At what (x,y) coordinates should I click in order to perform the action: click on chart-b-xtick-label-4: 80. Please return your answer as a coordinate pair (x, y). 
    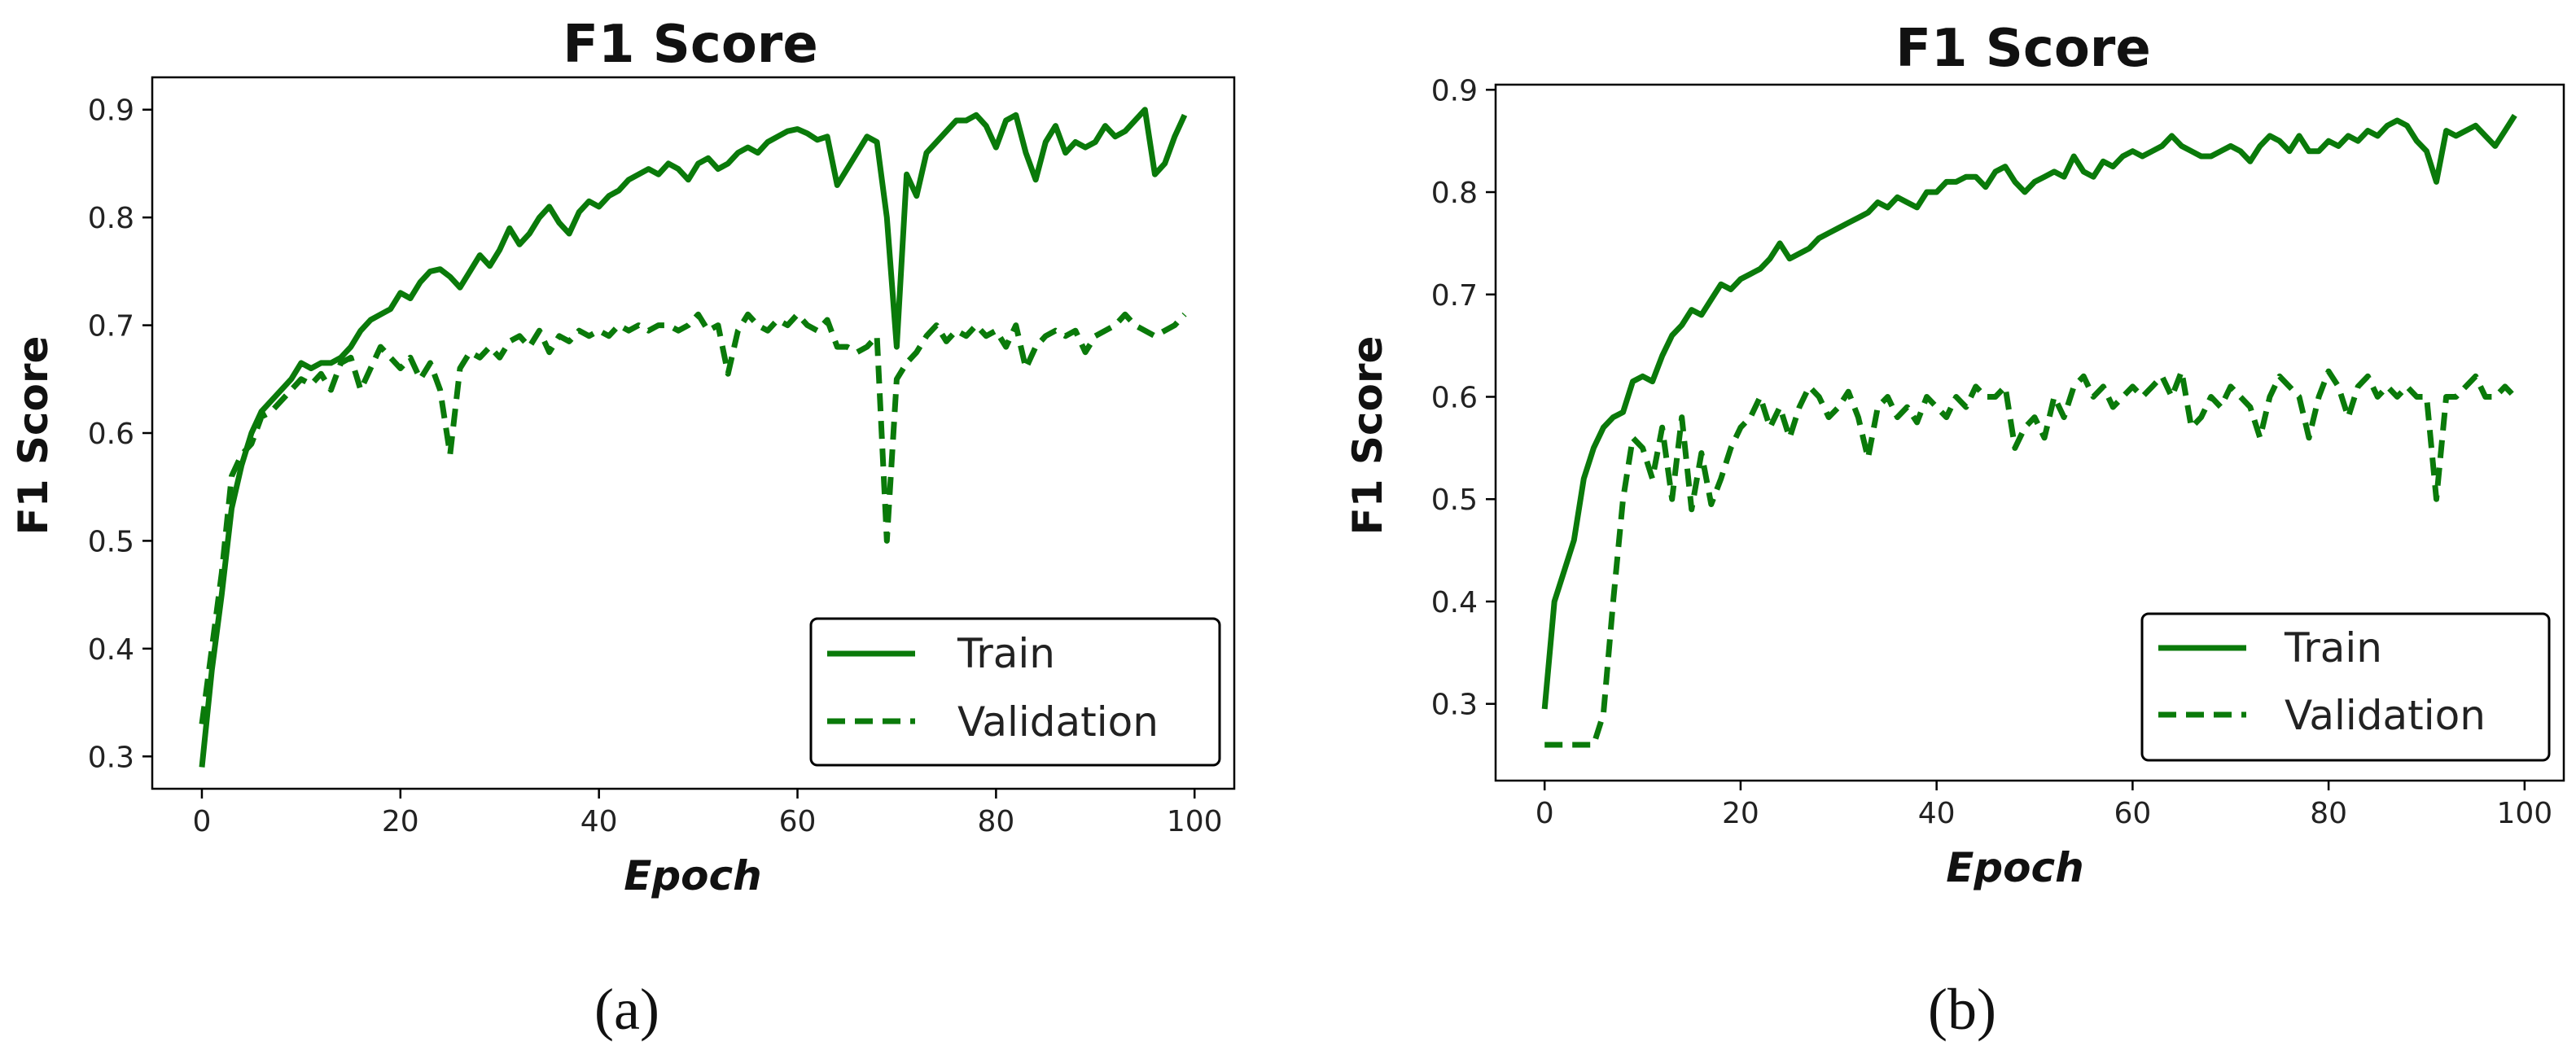
    Looking at the image, I should click on (2328, 813).